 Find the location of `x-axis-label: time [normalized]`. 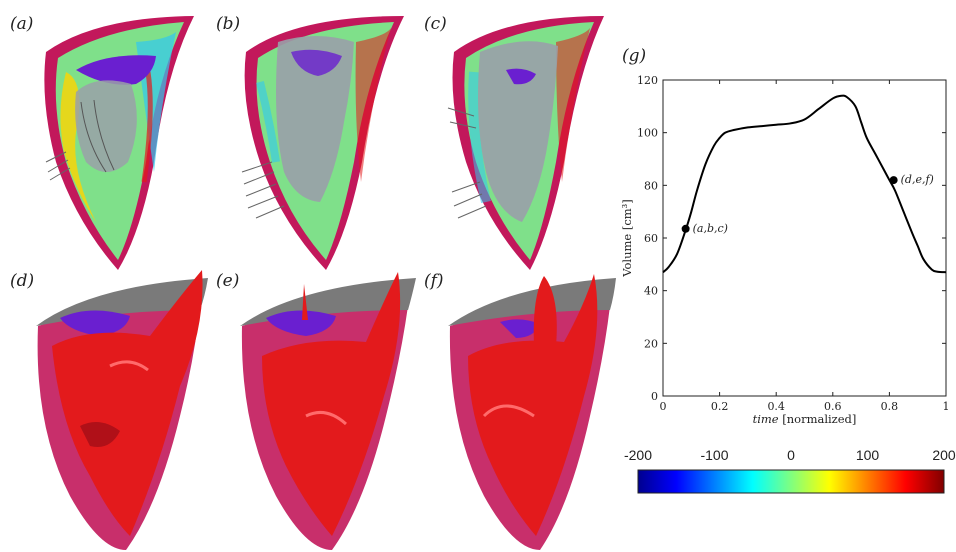

x-axis-label: time [normalized] is located at coordinates (805, 419).